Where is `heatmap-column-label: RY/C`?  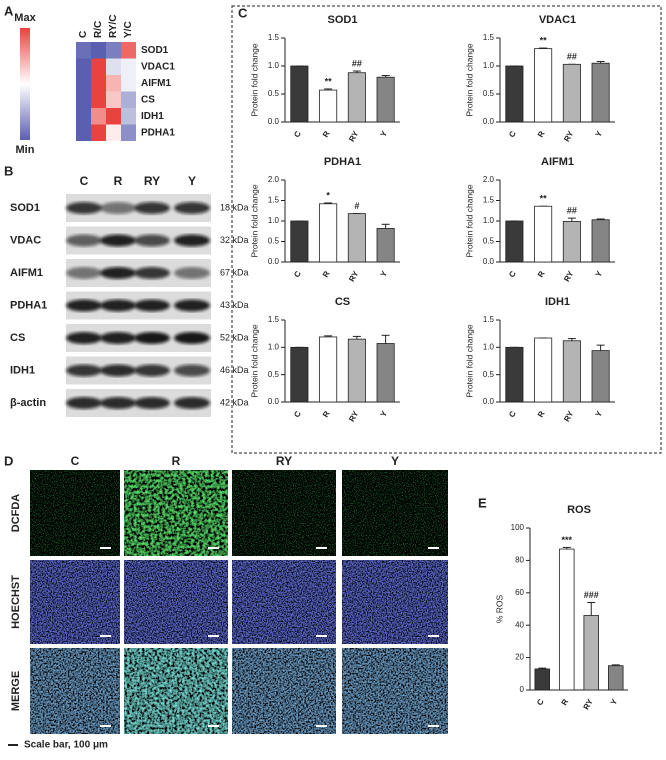
heatmap-column-label: RY/C is located at coordinates (113, 26).